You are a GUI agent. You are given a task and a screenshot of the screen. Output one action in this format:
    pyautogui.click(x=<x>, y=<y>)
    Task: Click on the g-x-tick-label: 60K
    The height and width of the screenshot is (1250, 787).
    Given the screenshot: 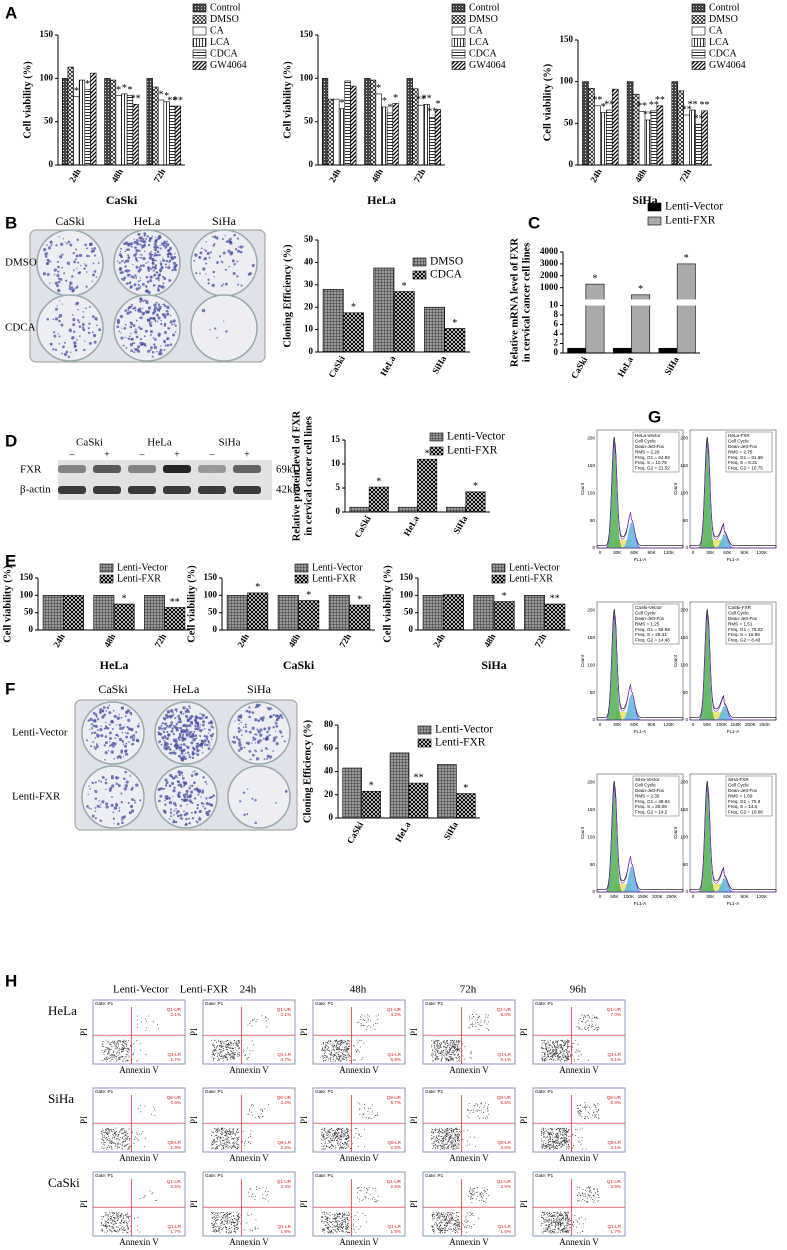 What is the action you would take?
    pyautogui.click(x=634, y=724)
    